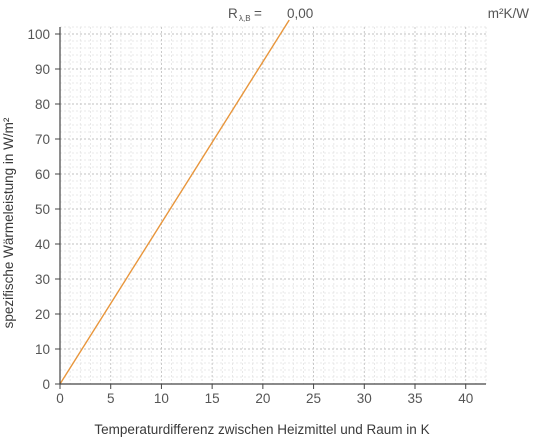  I want to click on x-tick-label: 35, so click(414, 398).